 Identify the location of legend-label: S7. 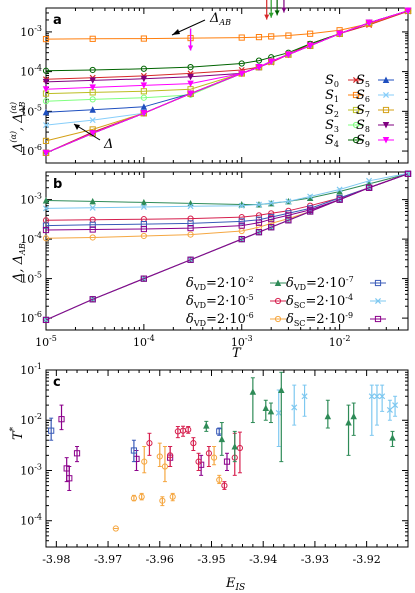
(363, 111).